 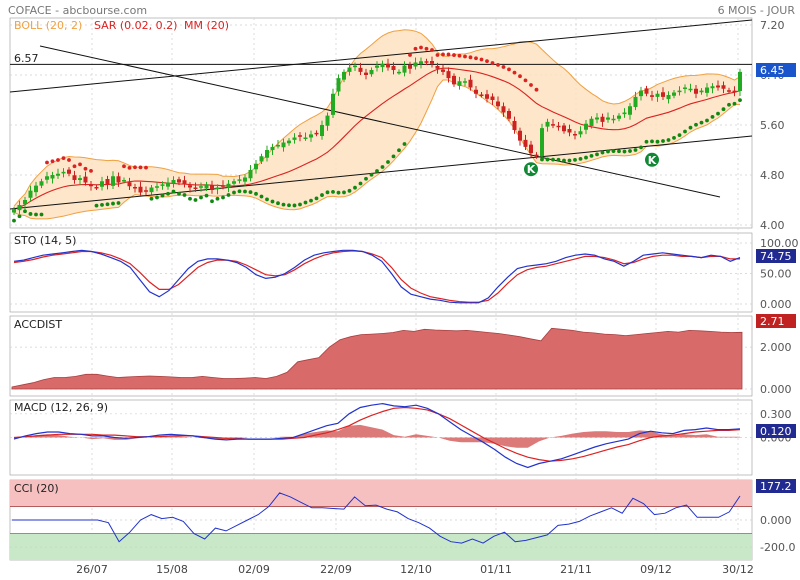 What do you see at coordinates (381, 546) in the screenshot?
I see `cci-oversold-zone` at bounding box center [381, 546].